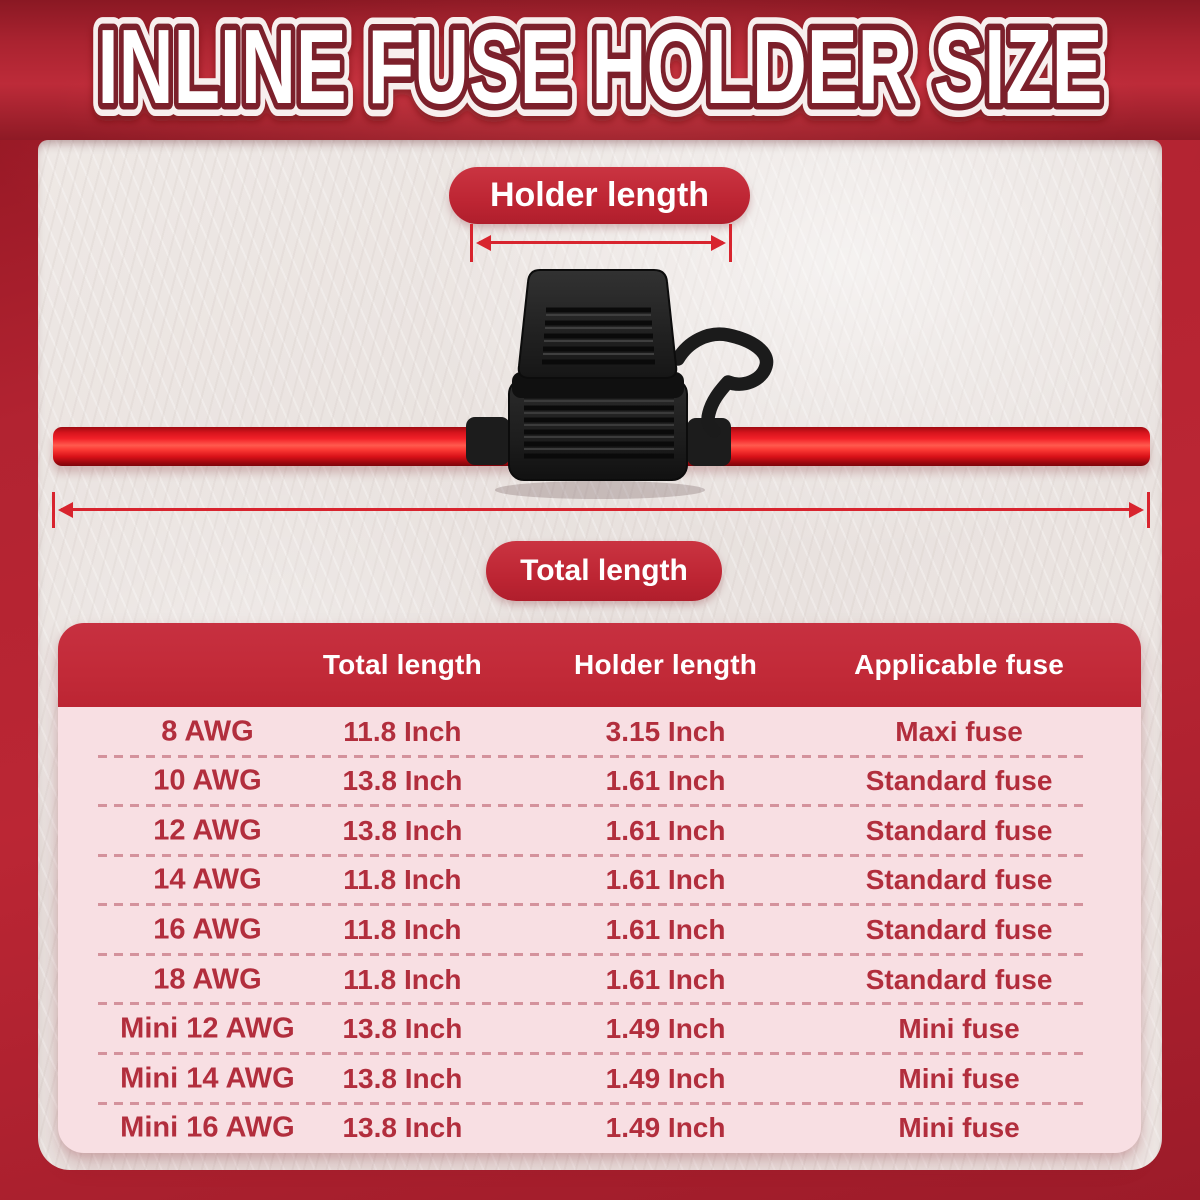 The width and height of the screenshot is (1200, 1200). What do you see at coordinates (599, 780) in the screenshot?
I see `table-row: 10 AWG 13.8 Inch 1.61 Inch Standard fuse` at bounding box center [599, 780].